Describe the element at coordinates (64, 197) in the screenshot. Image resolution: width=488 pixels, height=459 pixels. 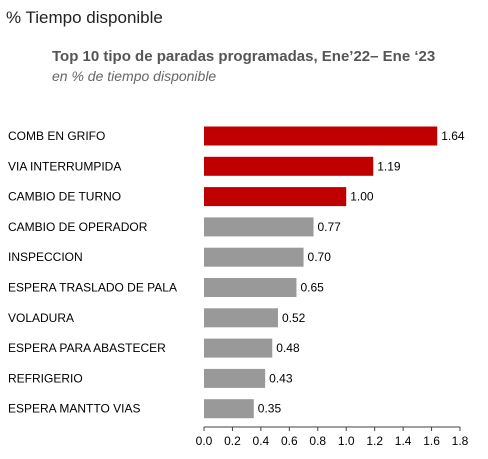
I see `category-label: CAMBIO DE TURNO` at that location.